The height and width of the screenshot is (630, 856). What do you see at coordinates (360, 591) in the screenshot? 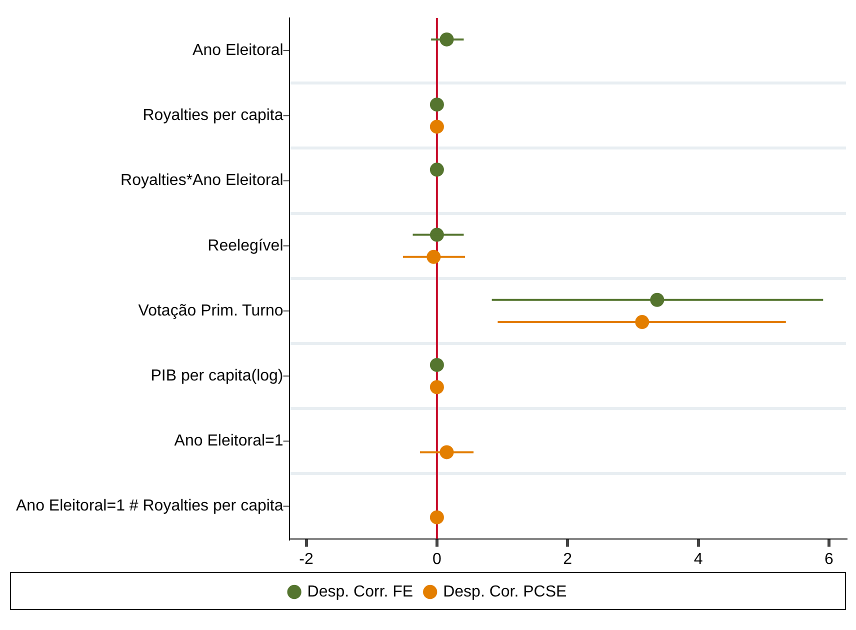
I see `legend-label: Desp. Corr. FE` at bounding box center [360, 591].